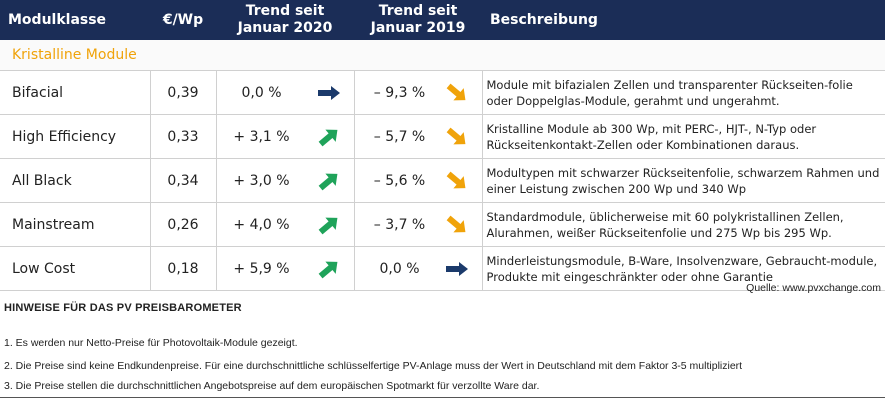 This screenshot has height=403, width=885. What do you see at coordinates (261, 268) in the screenshot?
I see `trend-2020-value: + 5,9 %` at bounding box center [261, 268].